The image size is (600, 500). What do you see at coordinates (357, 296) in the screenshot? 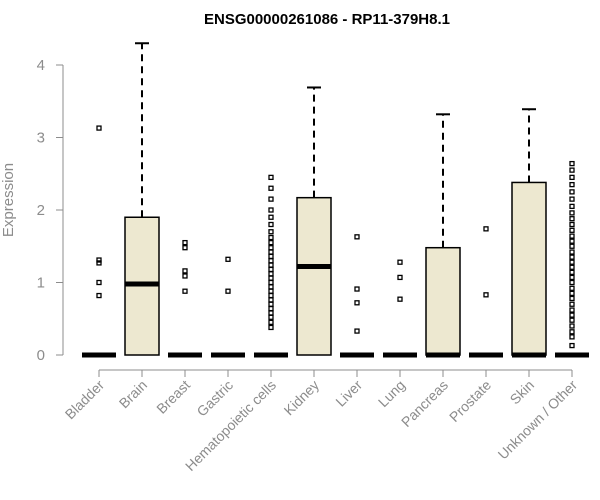
I see `box-liver` at bounding box center [357, 296].